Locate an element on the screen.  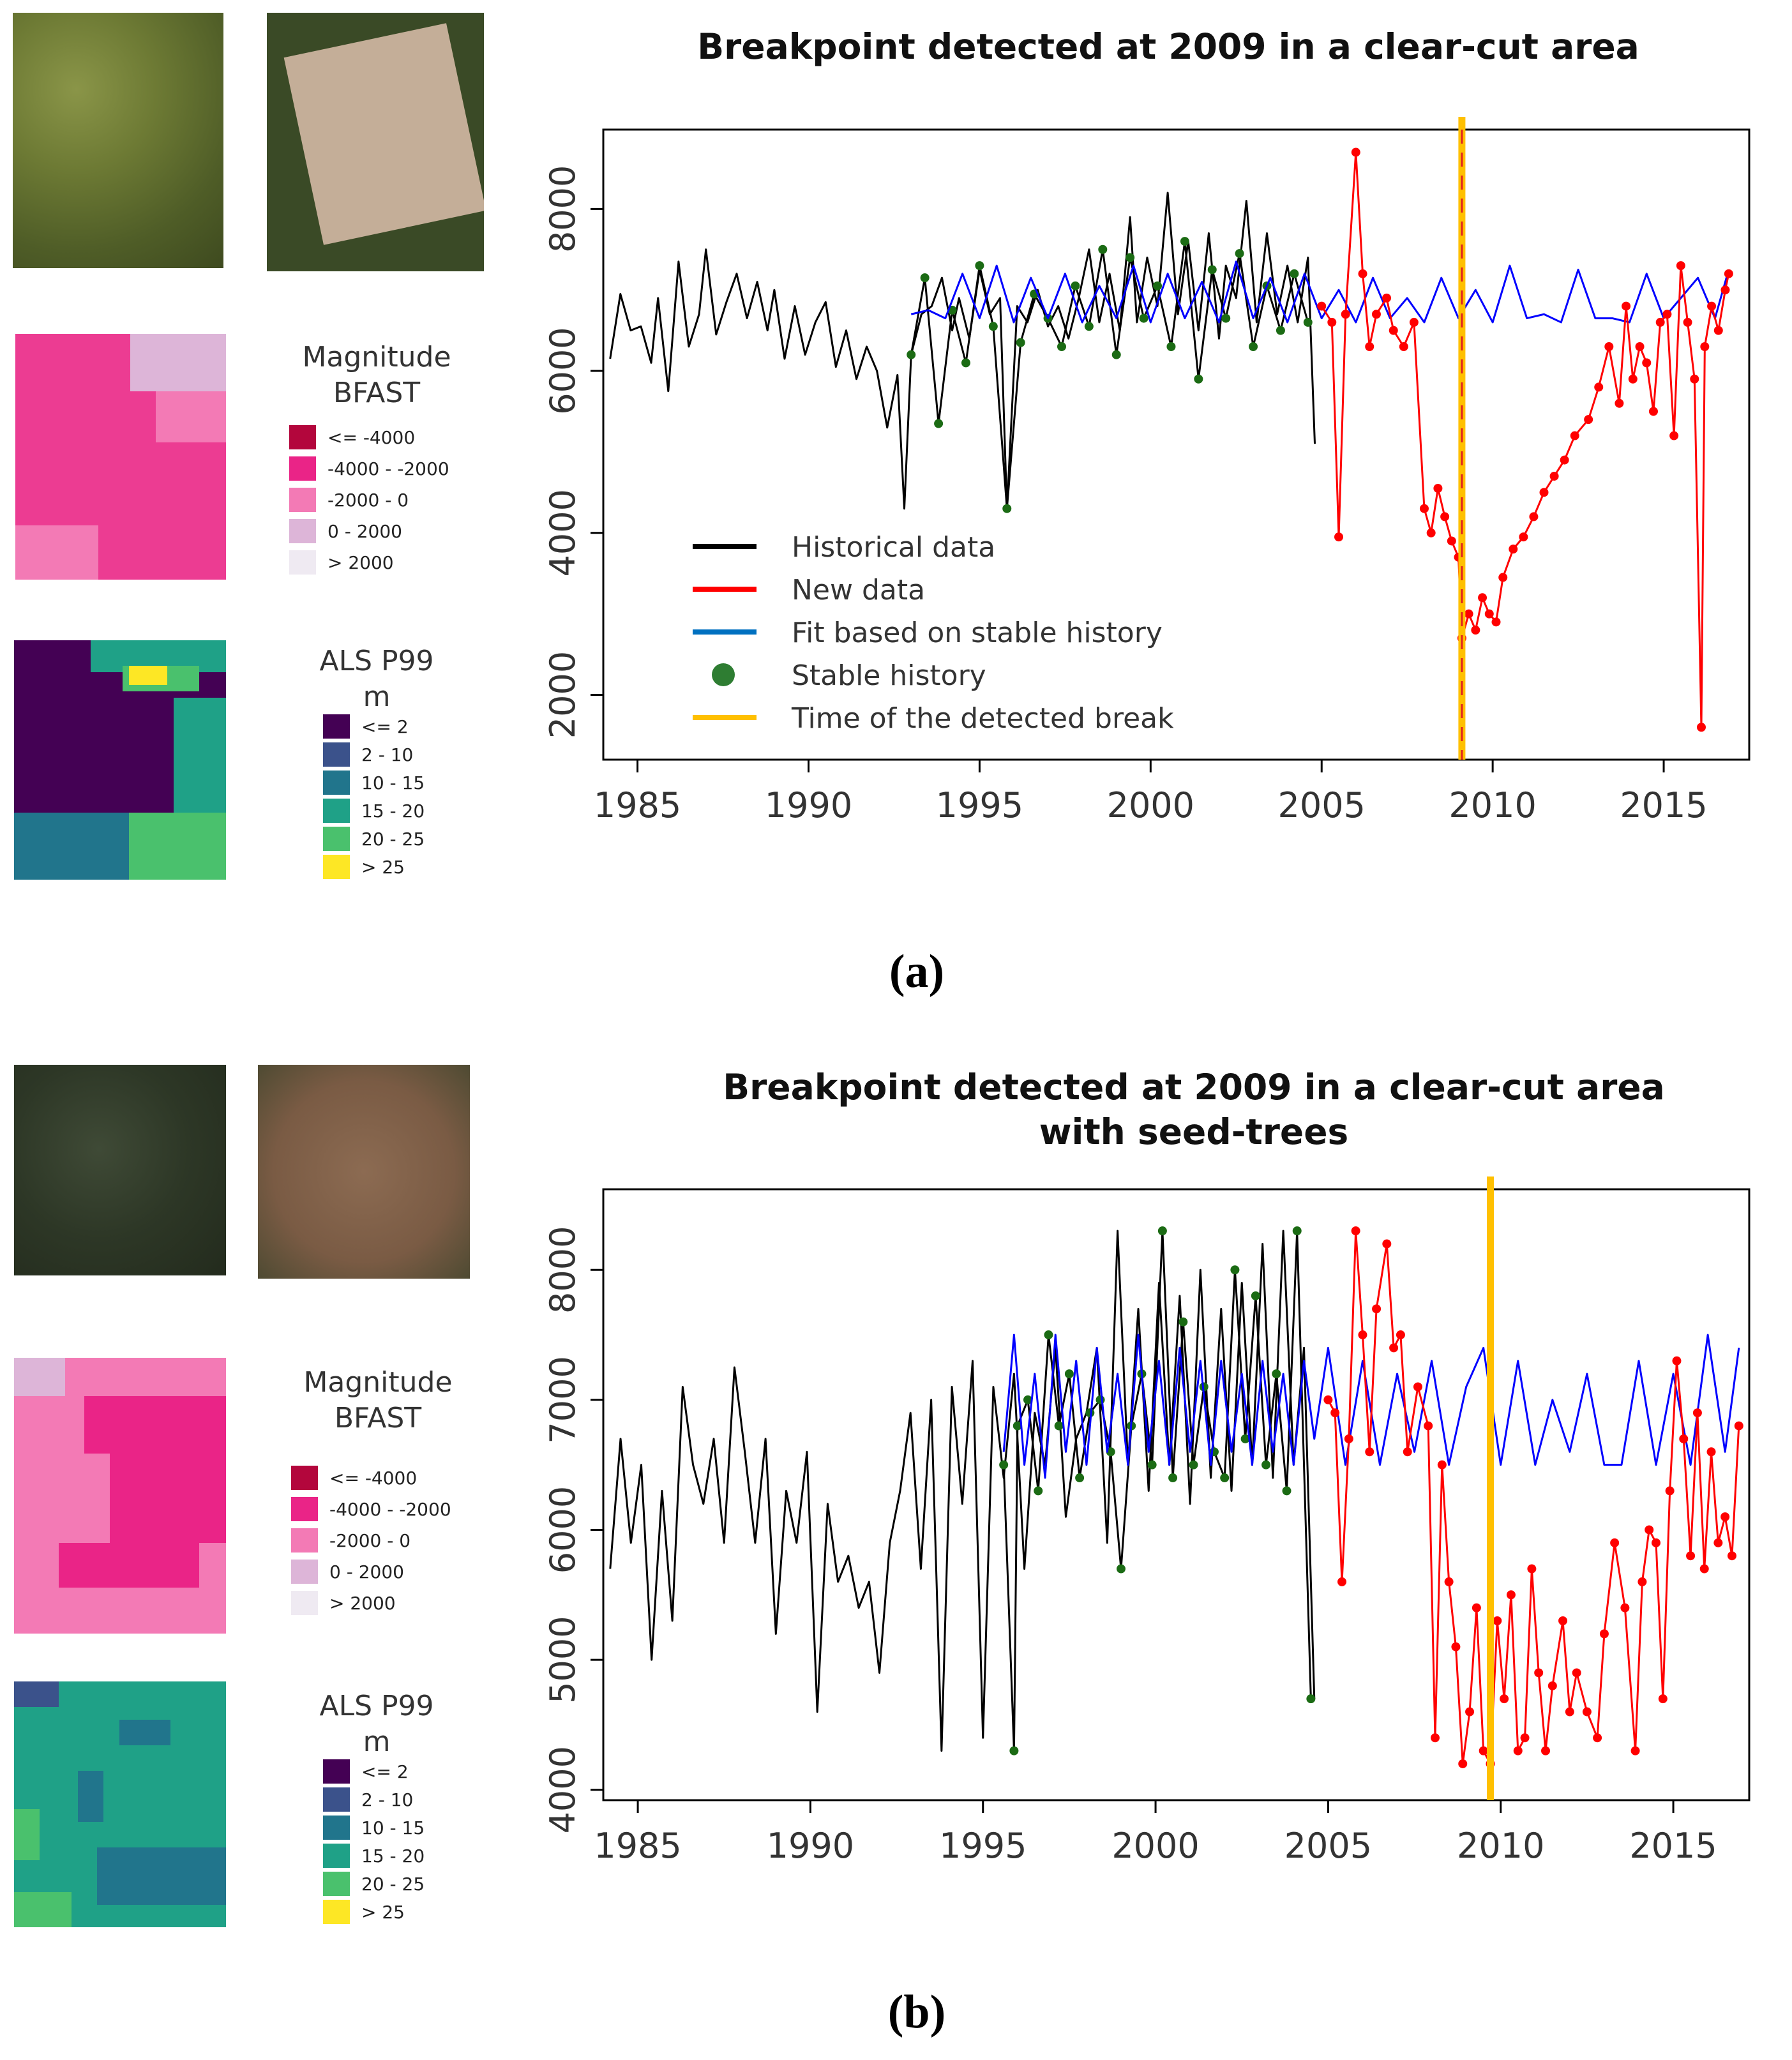
x-tick-label: 2000 is located at coordinates (1155, 1846).